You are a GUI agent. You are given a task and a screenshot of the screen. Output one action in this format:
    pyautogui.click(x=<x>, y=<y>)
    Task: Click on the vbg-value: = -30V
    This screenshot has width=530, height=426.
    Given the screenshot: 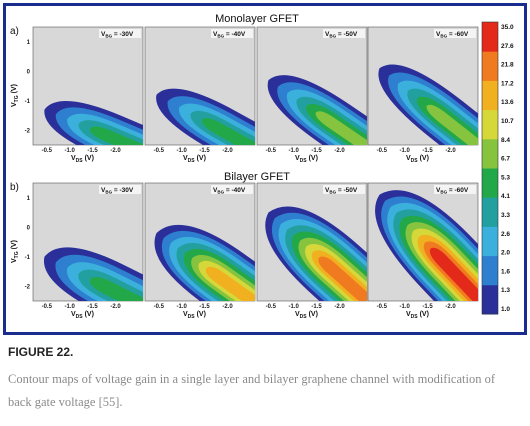 What is the action you would take?
    pyautogui.click(x=123, y=34)
    